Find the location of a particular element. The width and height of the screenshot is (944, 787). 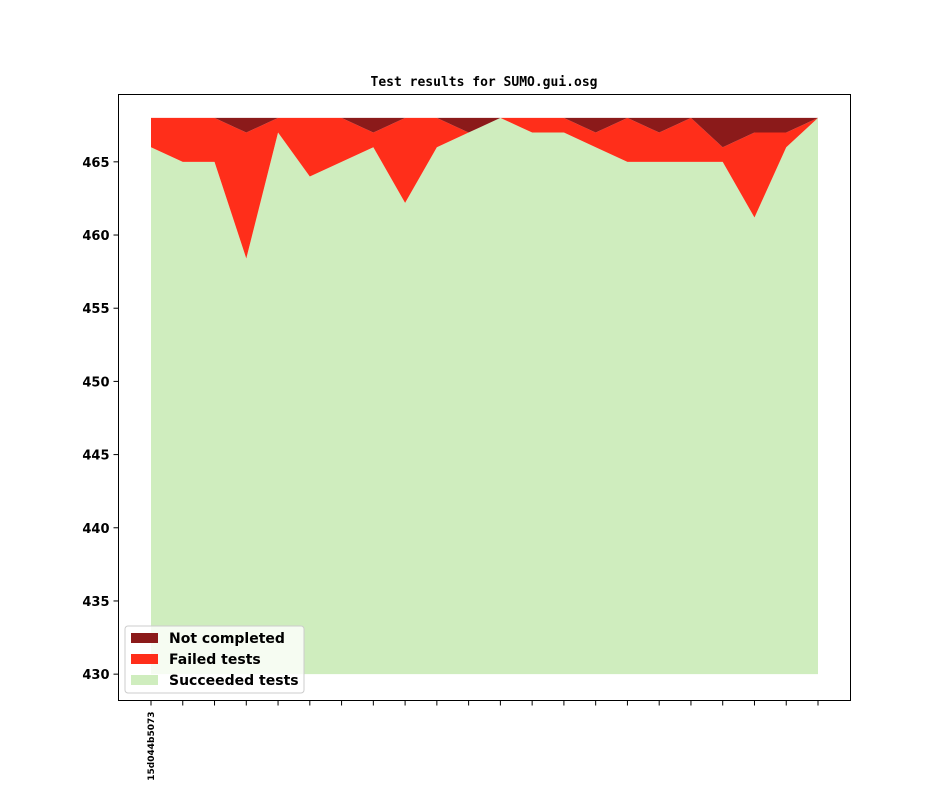

legend-swatch-not-completed is located at coordinates (144, 638).